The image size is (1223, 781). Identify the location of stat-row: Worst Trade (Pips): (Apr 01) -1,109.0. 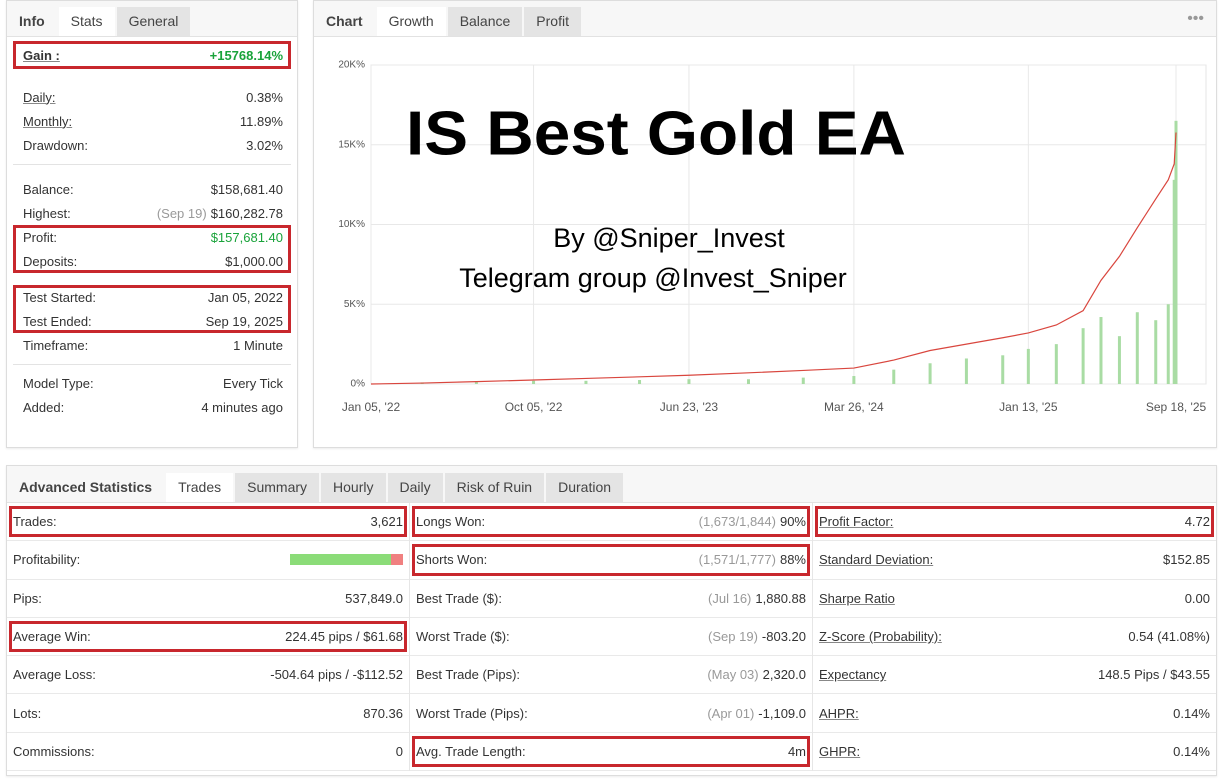
(611, 713).